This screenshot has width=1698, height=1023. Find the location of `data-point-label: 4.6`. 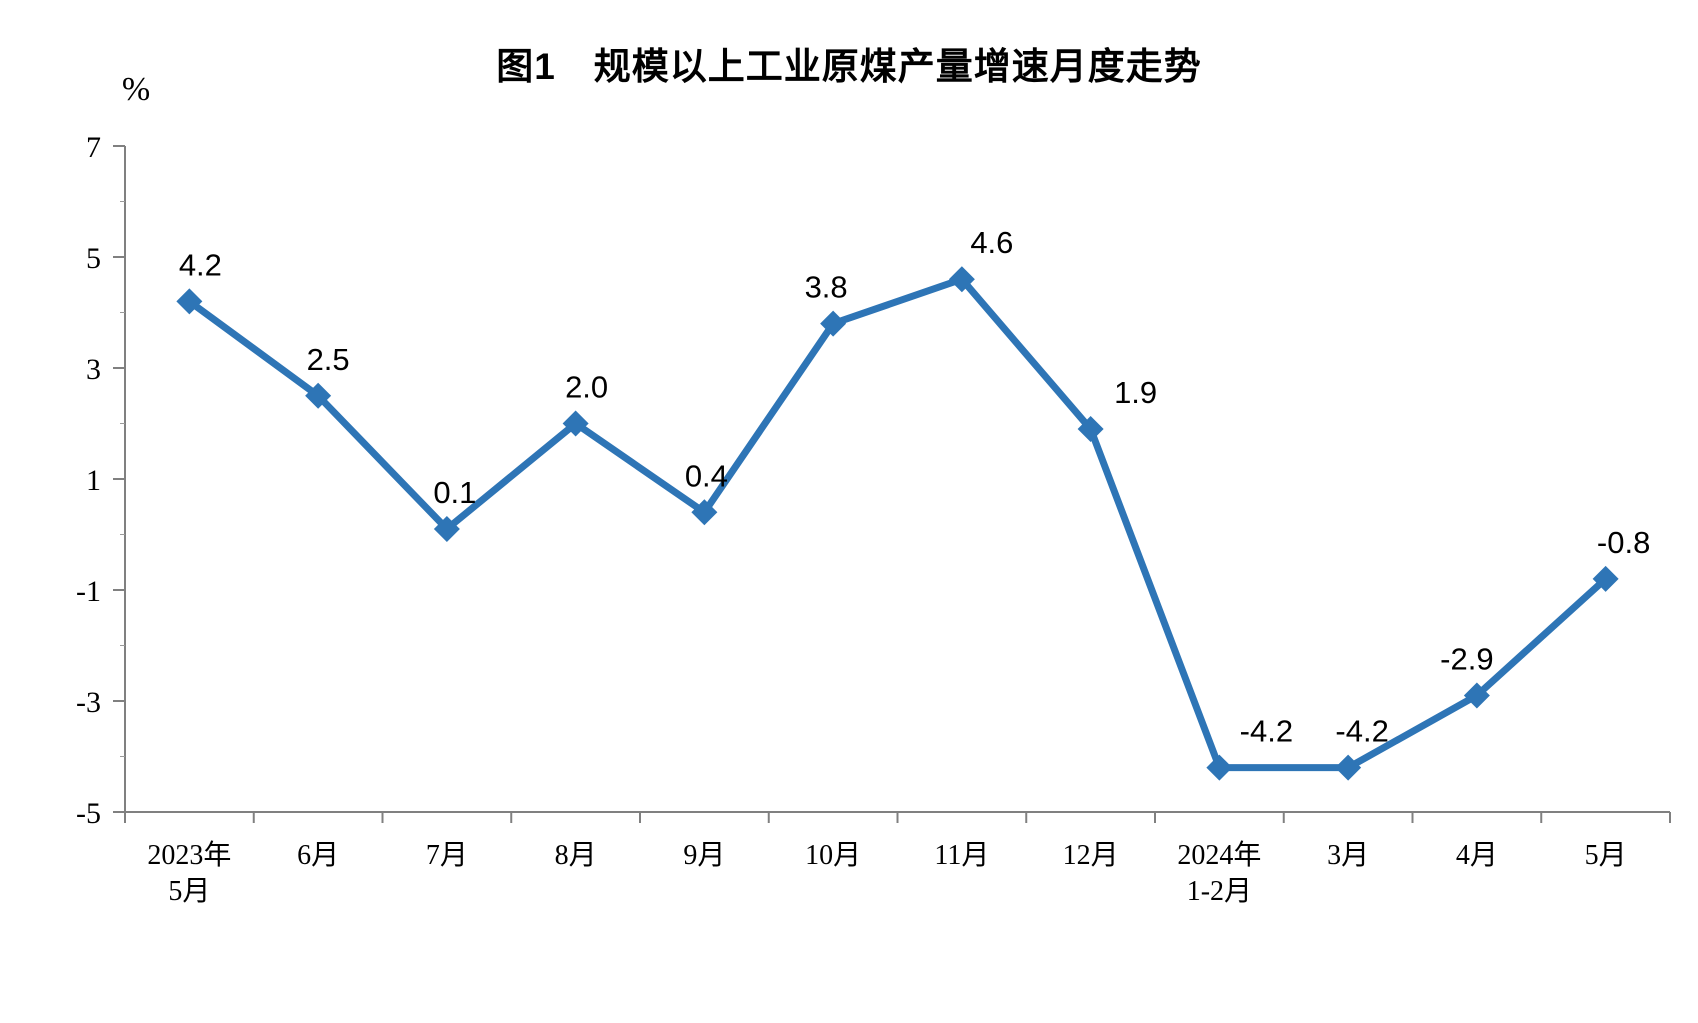

data-point-label: 4.6 is located at coordinates (991, 242).